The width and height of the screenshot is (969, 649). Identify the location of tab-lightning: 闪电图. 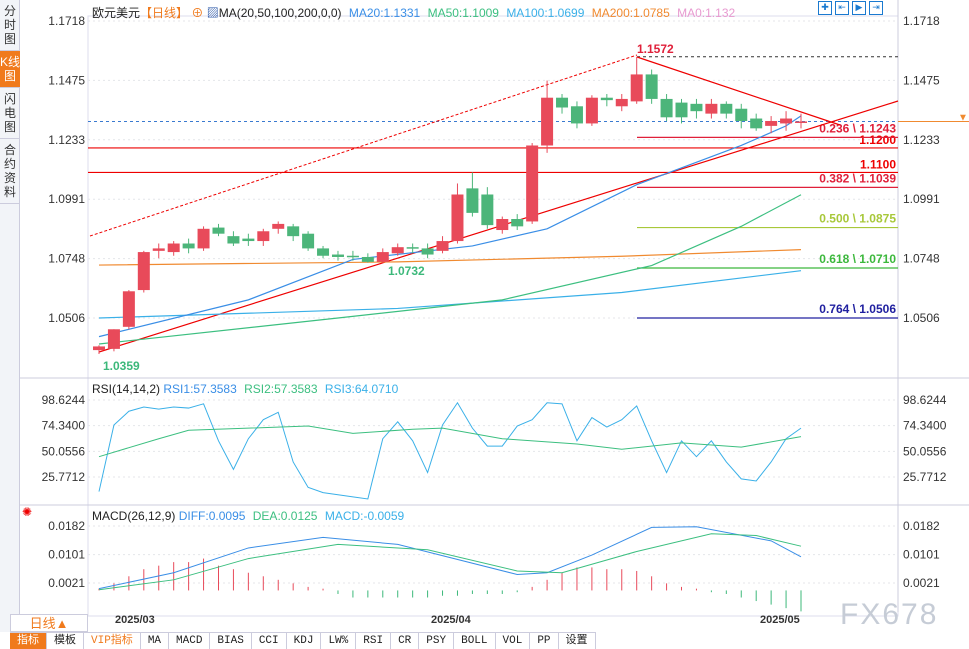
(10, 113).